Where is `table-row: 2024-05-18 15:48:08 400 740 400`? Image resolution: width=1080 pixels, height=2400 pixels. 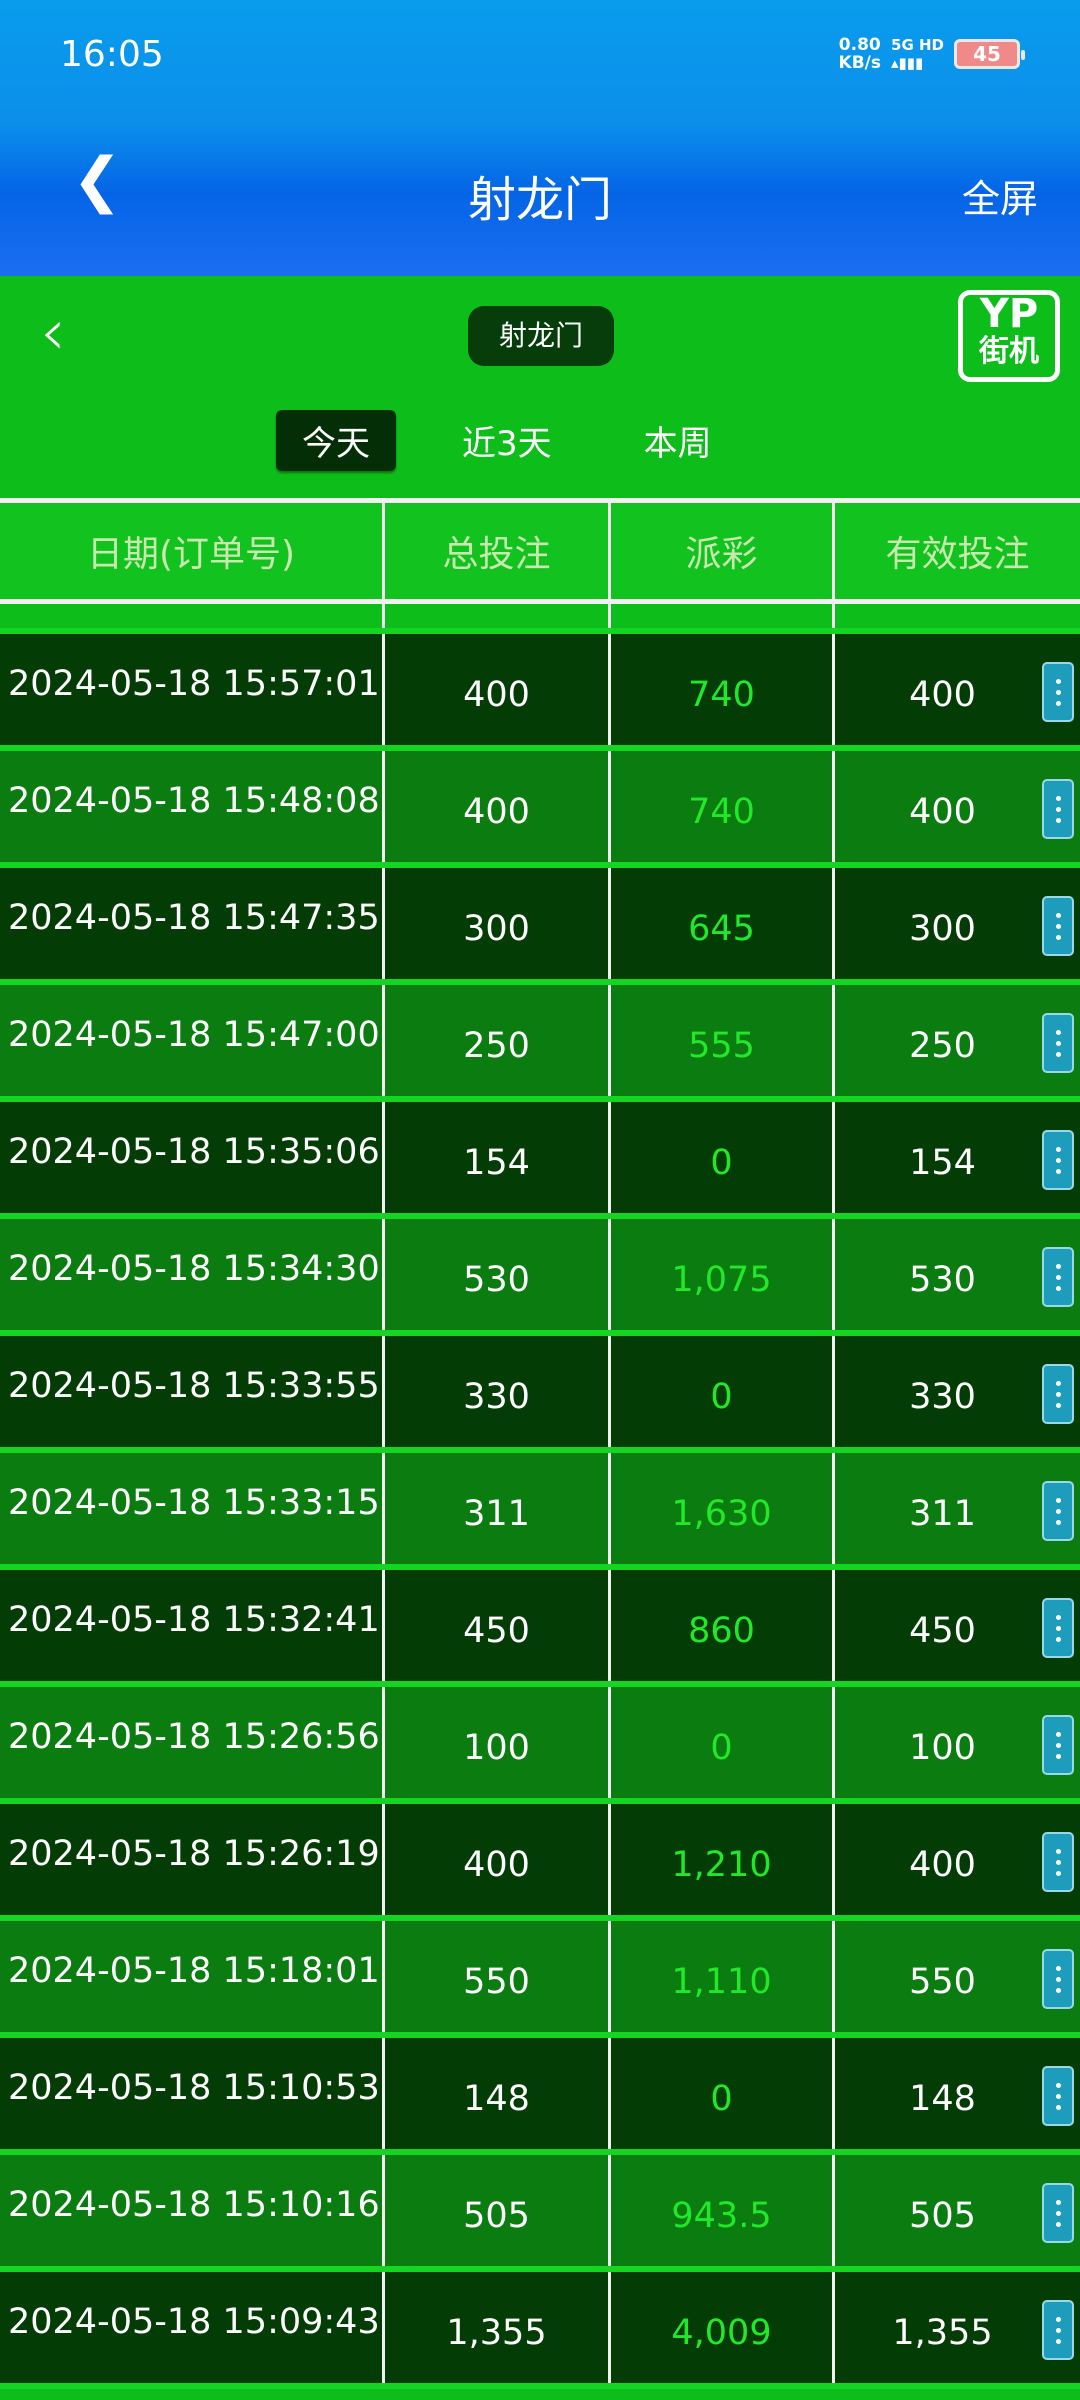
table-row: 2024-05-18 15:48:08 400 740 400 is located at coordinates (540, 809).